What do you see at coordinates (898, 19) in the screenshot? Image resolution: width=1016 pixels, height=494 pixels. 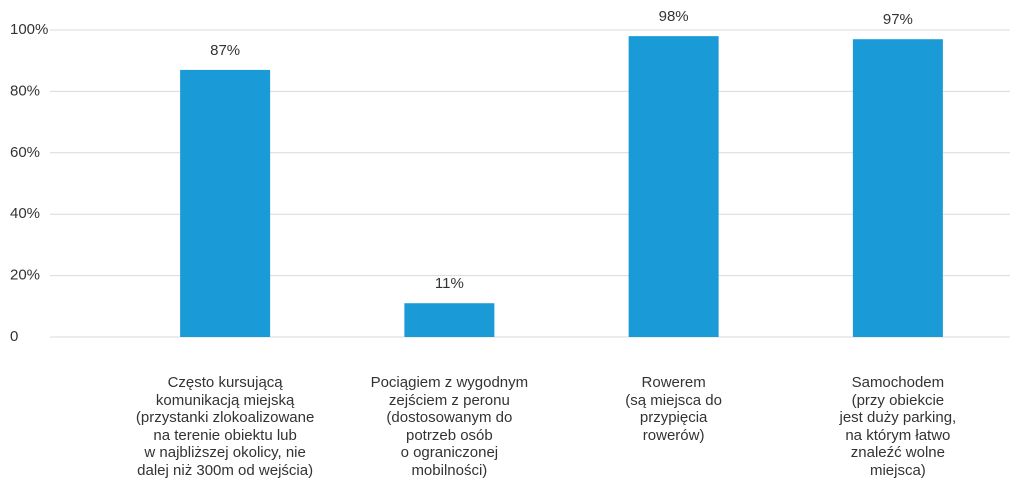 I see `data-label: 97%` at bounding box center [898, 19].